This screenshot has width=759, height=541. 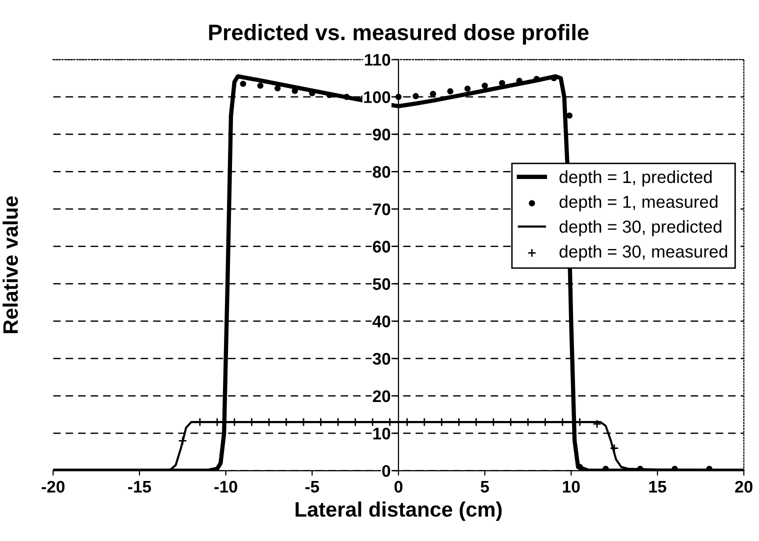 What do you see at coordinates (641, 228) in the screenshot?
I see `legend-label: depth = 30, predicted` at bounding box center [641, 228].